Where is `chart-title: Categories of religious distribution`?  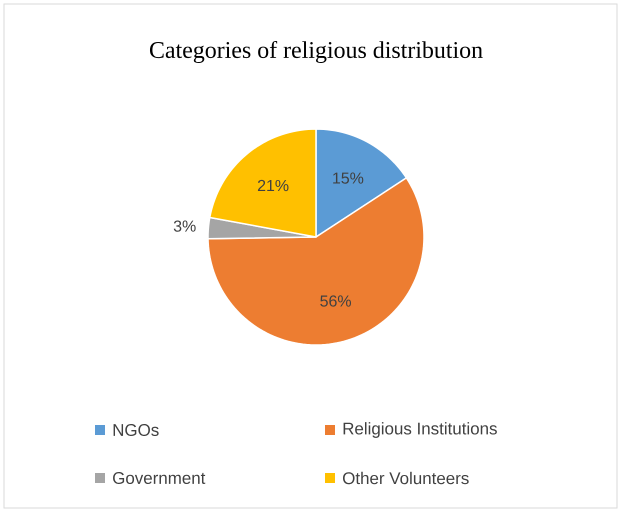
chart-title: Categories of religious distribution is located at coordinates (316, 52).